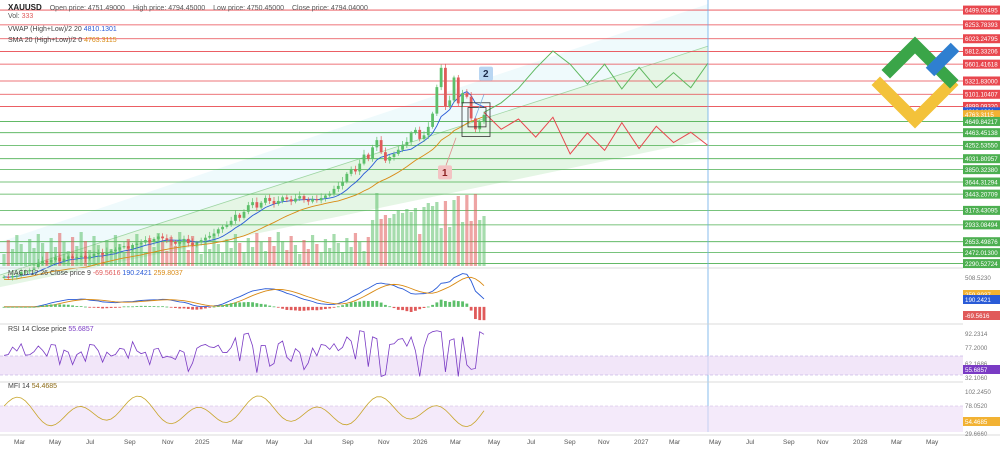  What do you see at coordinates (445, 172) in the screenshot?
I see `label-1-box` at bounding box center [445, 172].